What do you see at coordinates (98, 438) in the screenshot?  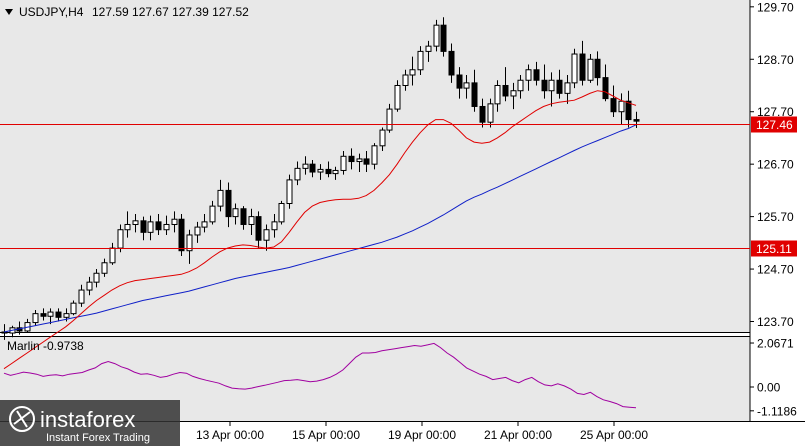 I see `watermark-tagline: Instant Forex Trading` at bounding box center [98, 438].